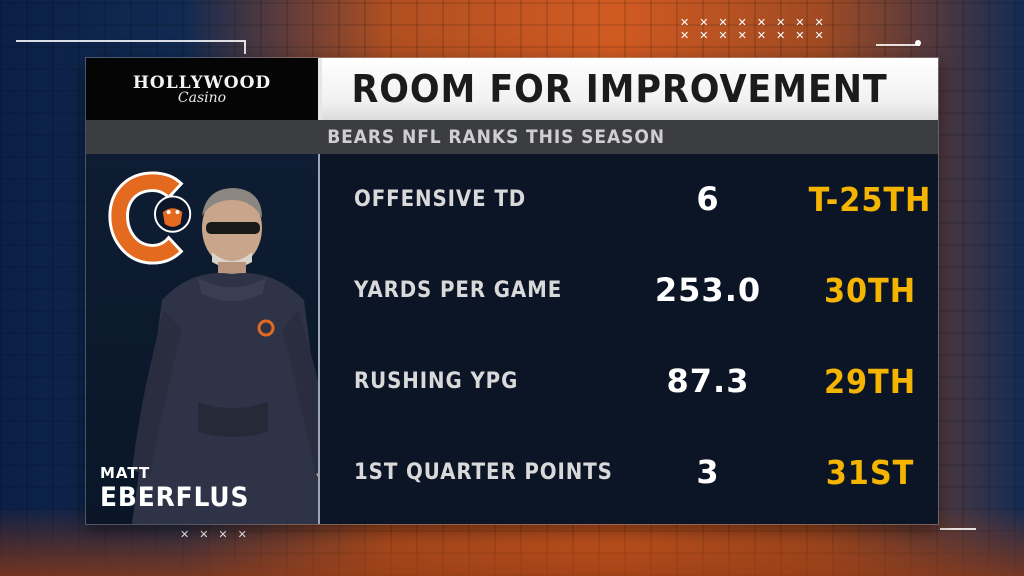 This screenshot has width=1024, height=576. I want to click on title-bar: ROOM FOR IMPROVEMENT, so click(630, 89).